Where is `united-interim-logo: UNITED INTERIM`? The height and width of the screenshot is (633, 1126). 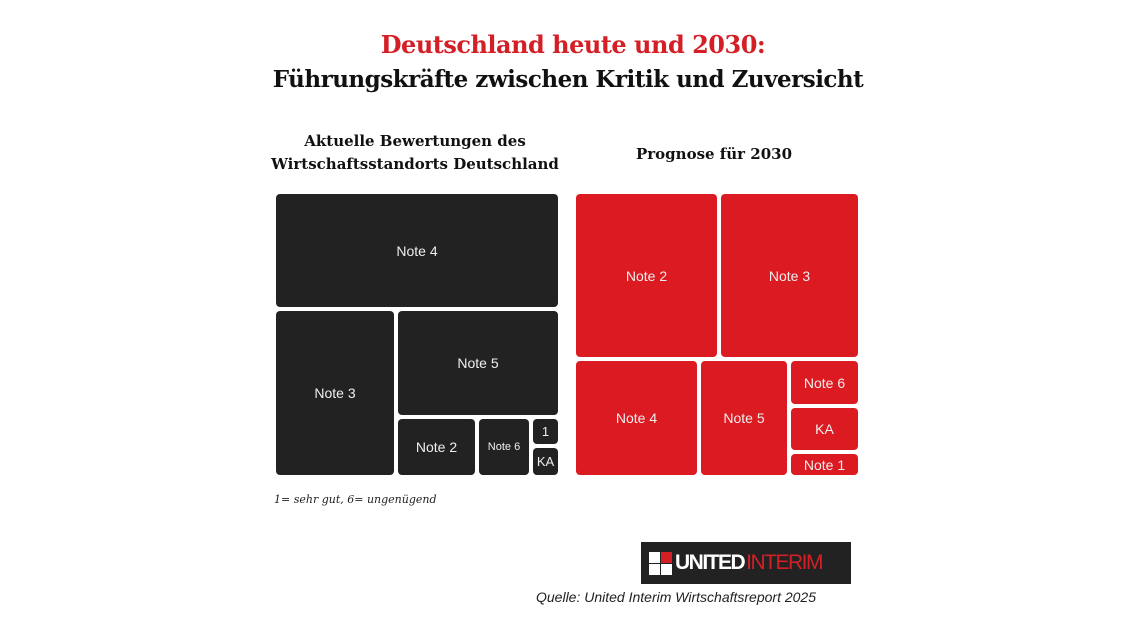 united-interim-logo: UNITED INTERIM is located at coordinates (746, 563).